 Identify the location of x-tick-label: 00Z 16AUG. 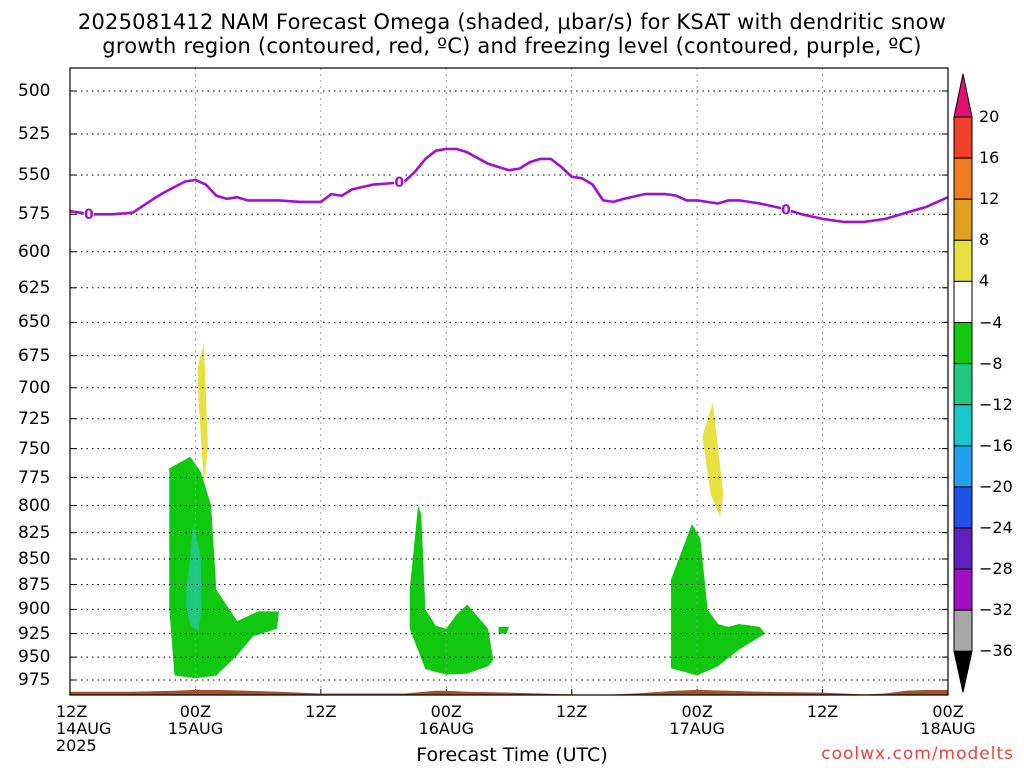
(446, 720).